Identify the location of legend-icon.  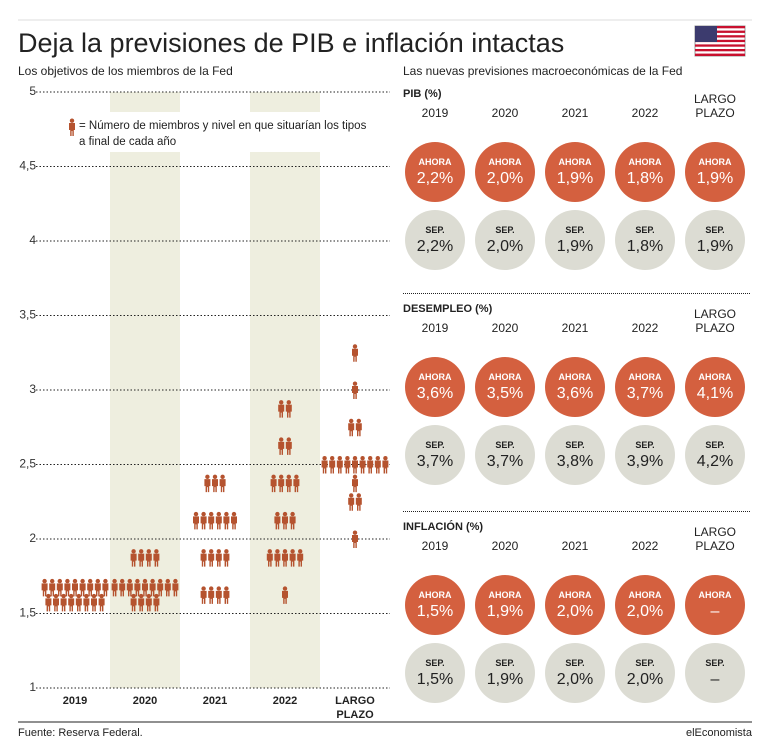
(72, 127).